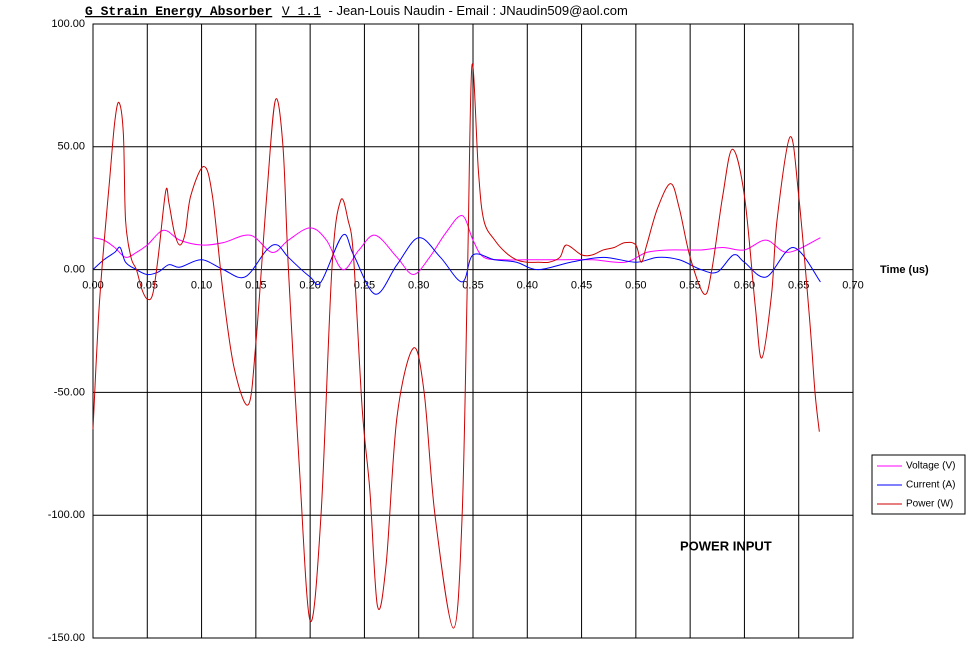 The width and height of the screenshot is (979, 659). What do you see at coordinates (255, 286) in the screenshot?
I see `x-tick-label: 0.15` at bounding box center [255, 286].